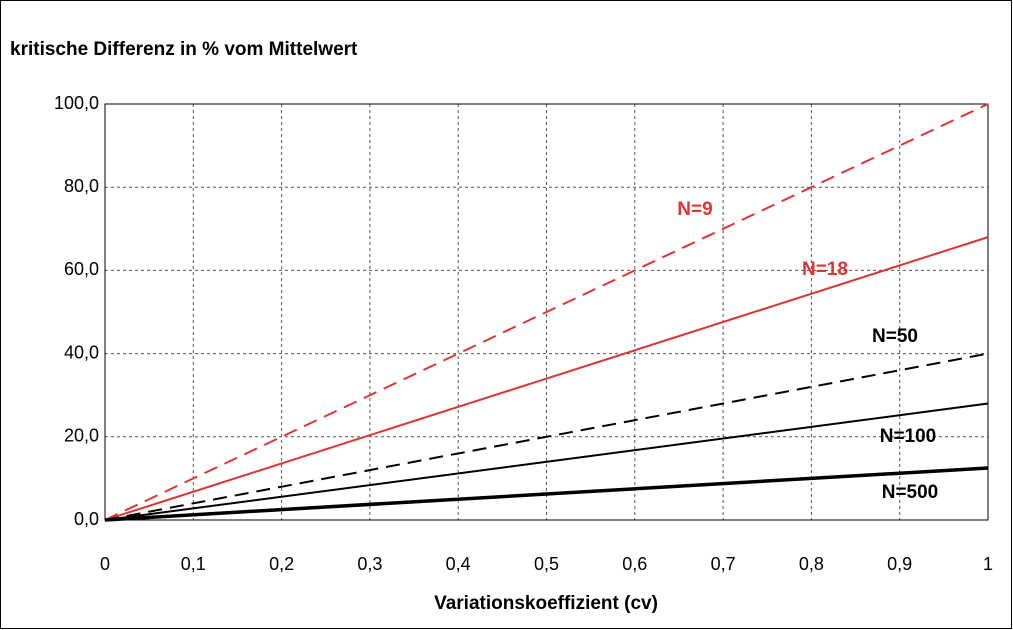 This screenshot has height=630, width=1013. What do you see at coordinates (910, 492) in the screenshot?
I see `series-label: N=500` at bounding box center [910, 492].